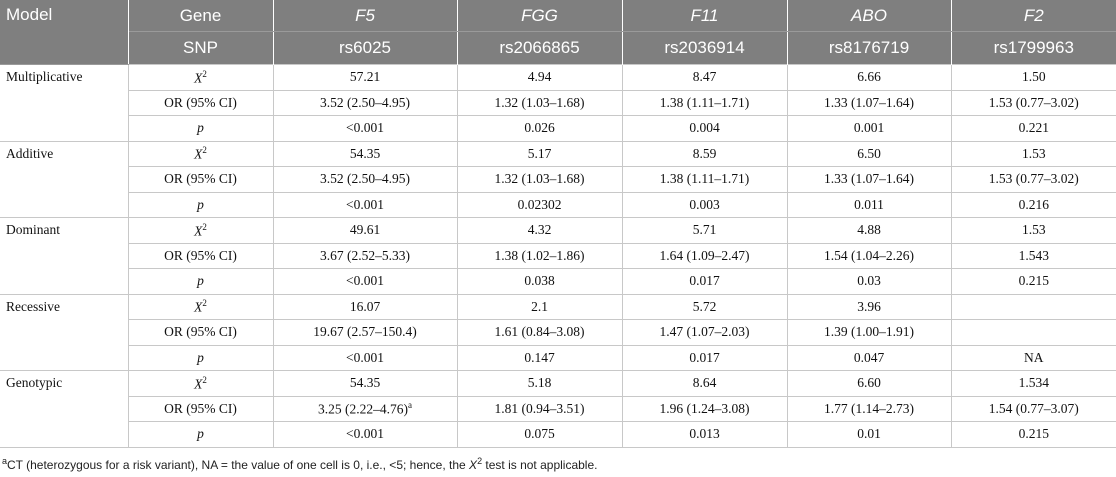 The width and height of the screenshot is (1116, 477). I want to click on value-cell: 4.94, so click(539, 77).